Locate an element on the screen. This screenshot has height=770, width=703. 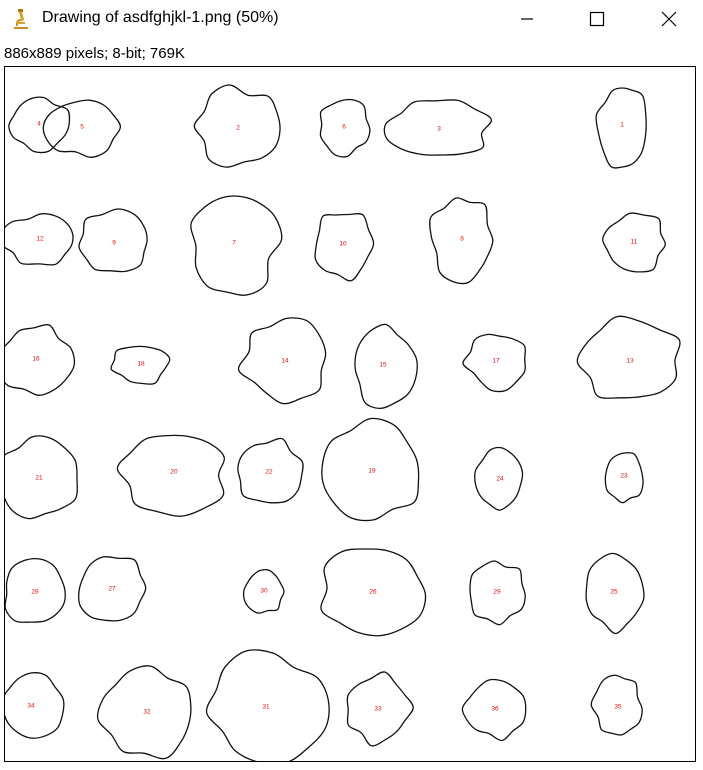
particle-label-33: 33 is located at coordinates (378, 709).